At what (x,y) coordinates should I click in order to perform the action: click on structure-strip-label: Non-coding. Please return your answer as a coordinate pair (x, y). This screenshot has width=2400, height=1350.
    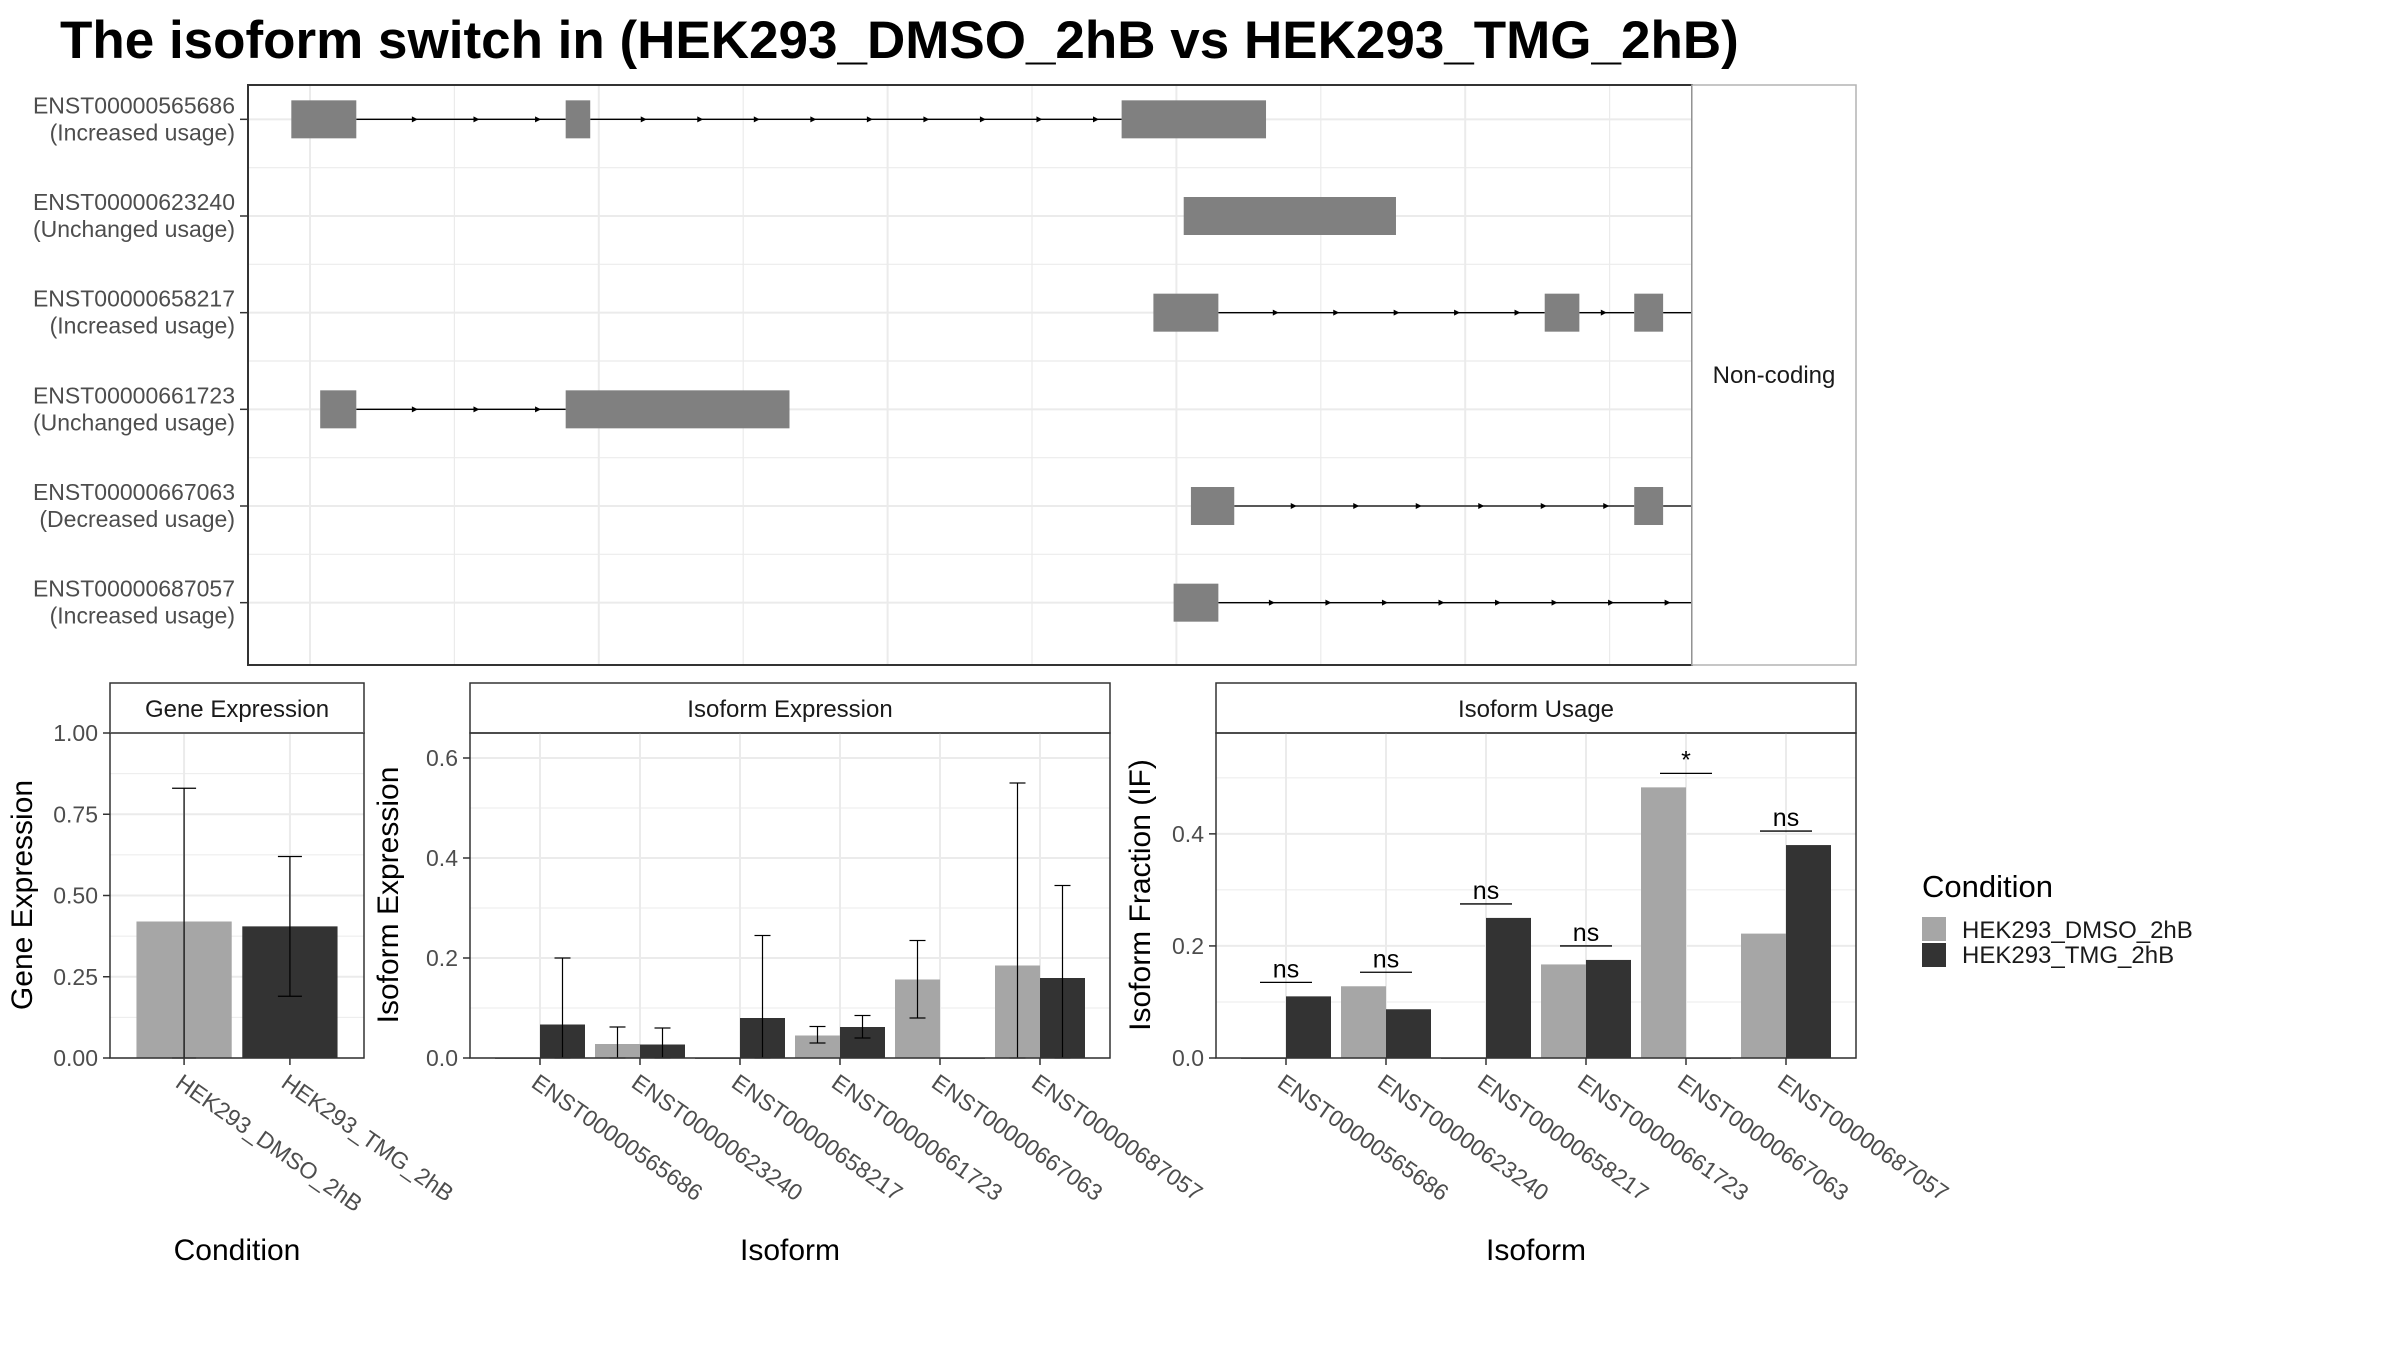
    Looking at the image, I should click on (1774, 375).